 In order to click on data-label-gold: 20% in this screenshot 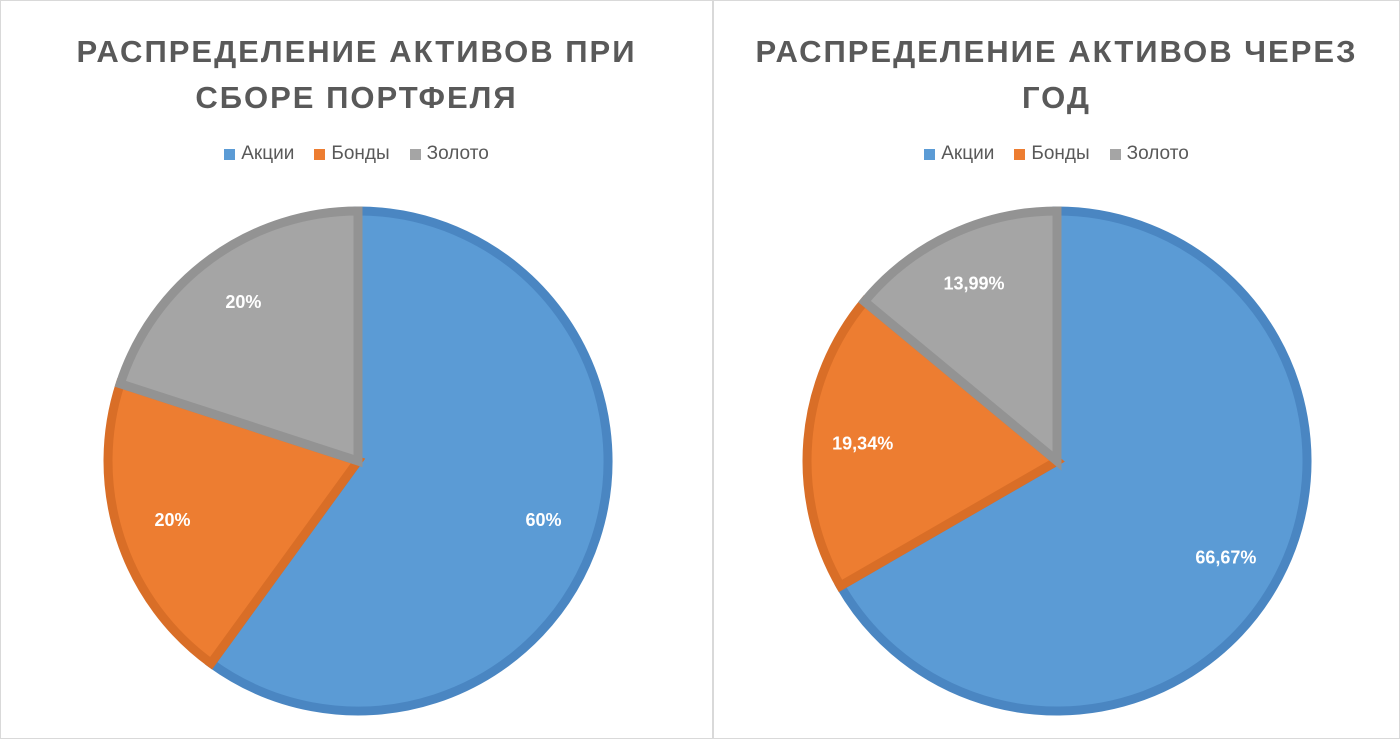, I will do `click(243, 302)`.